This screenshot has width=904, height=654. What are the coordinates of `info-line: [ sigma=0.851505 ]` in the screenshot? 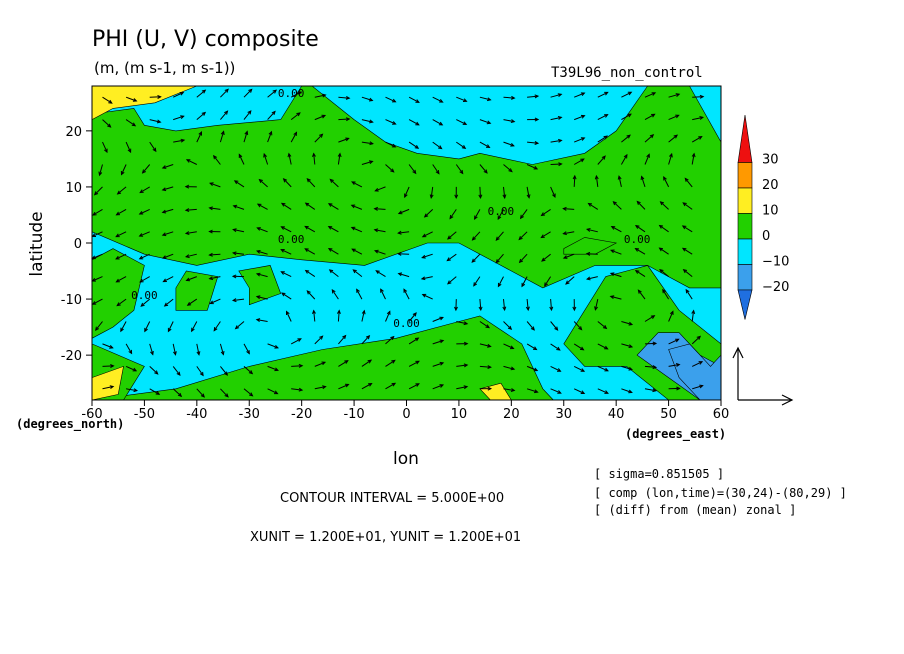 It's located at (659, 474).